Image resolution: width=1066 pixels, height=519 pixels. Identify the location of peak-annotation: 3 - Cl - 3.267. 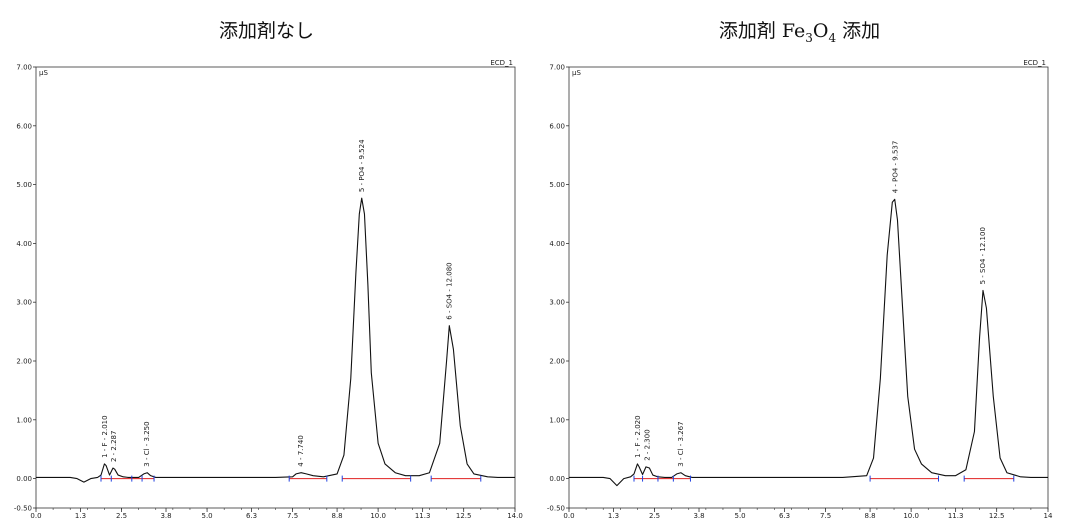
(681, 443).